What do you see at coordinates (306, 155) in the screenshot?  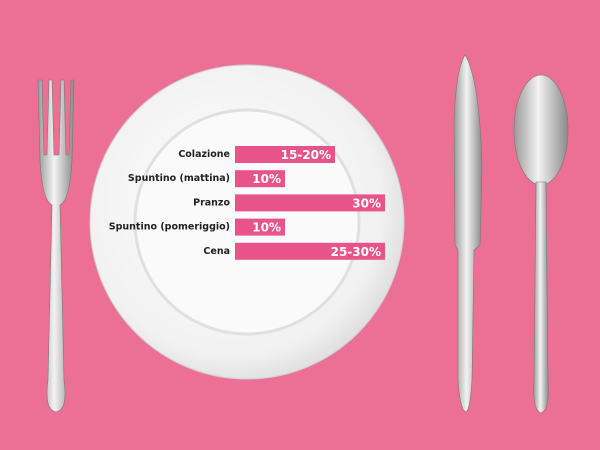 I see `value-label: 15-20%` at bounding box center [306, 155].